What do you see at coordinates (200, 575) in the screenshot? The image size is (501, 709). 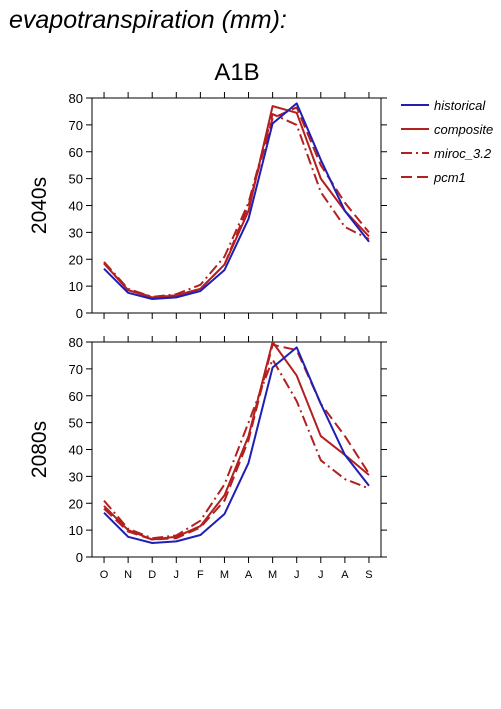 I see `x-tick-label: F` at bounding box center [200, 575].